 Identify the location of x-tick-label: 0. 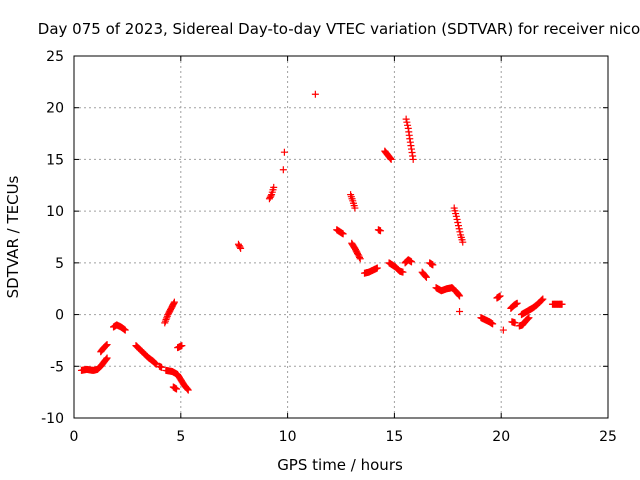
(74, 437).